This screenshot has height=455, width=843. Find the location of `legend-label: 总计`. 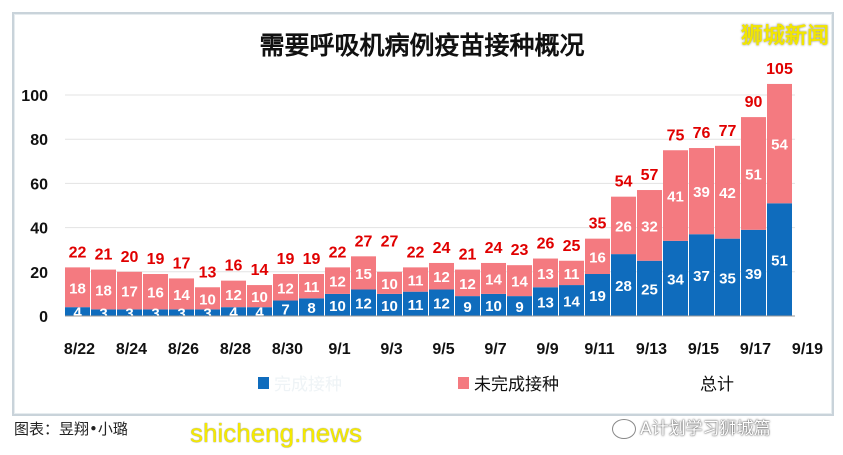

legend-label: 总计 is located at coordinates (717, 385).